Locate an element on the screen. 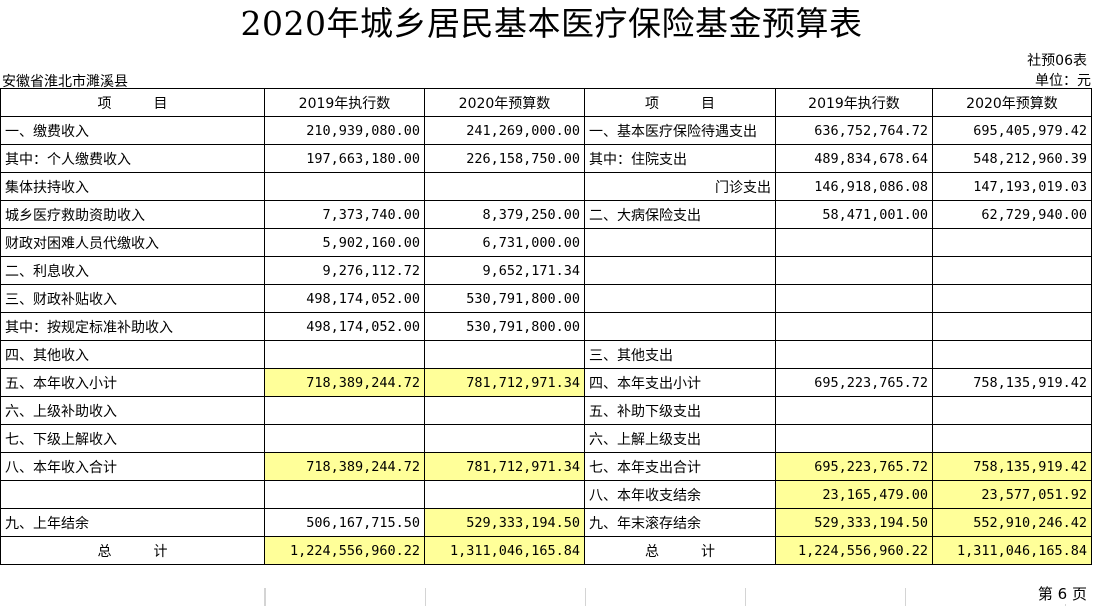  left-item-cell: 三、财政补贴收入 is located at coordinates (132, 298).